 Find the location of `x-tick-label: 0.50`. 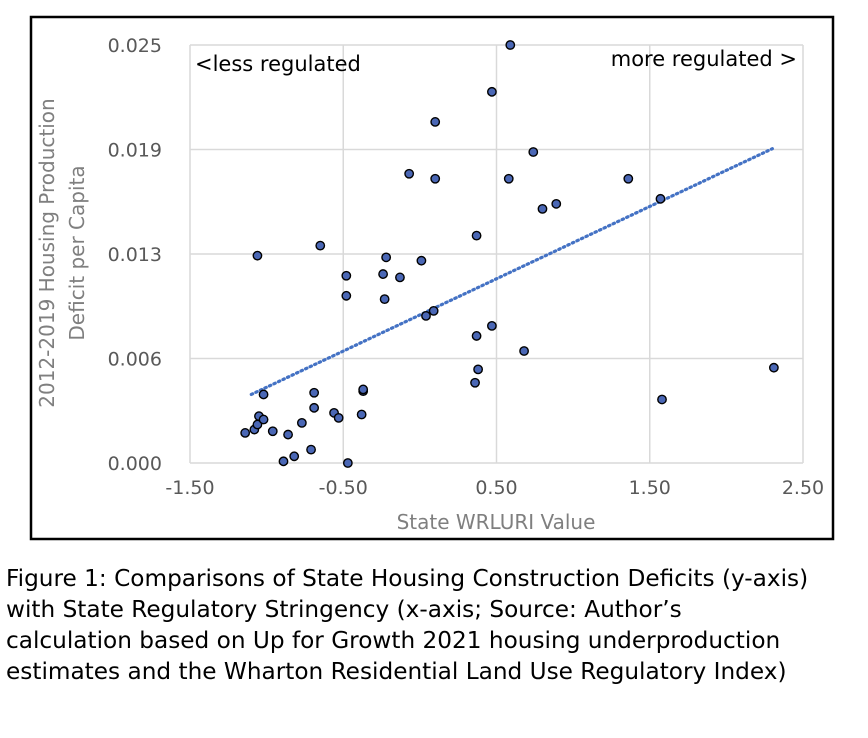

x-tick-label: 0.50 is located at coordinates (496, 488).